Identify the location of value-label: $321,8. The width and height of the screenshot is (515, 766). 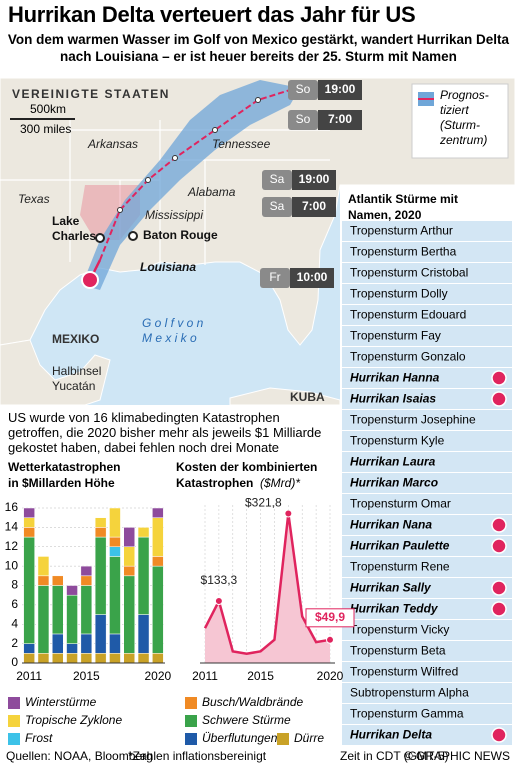
(263, 503).